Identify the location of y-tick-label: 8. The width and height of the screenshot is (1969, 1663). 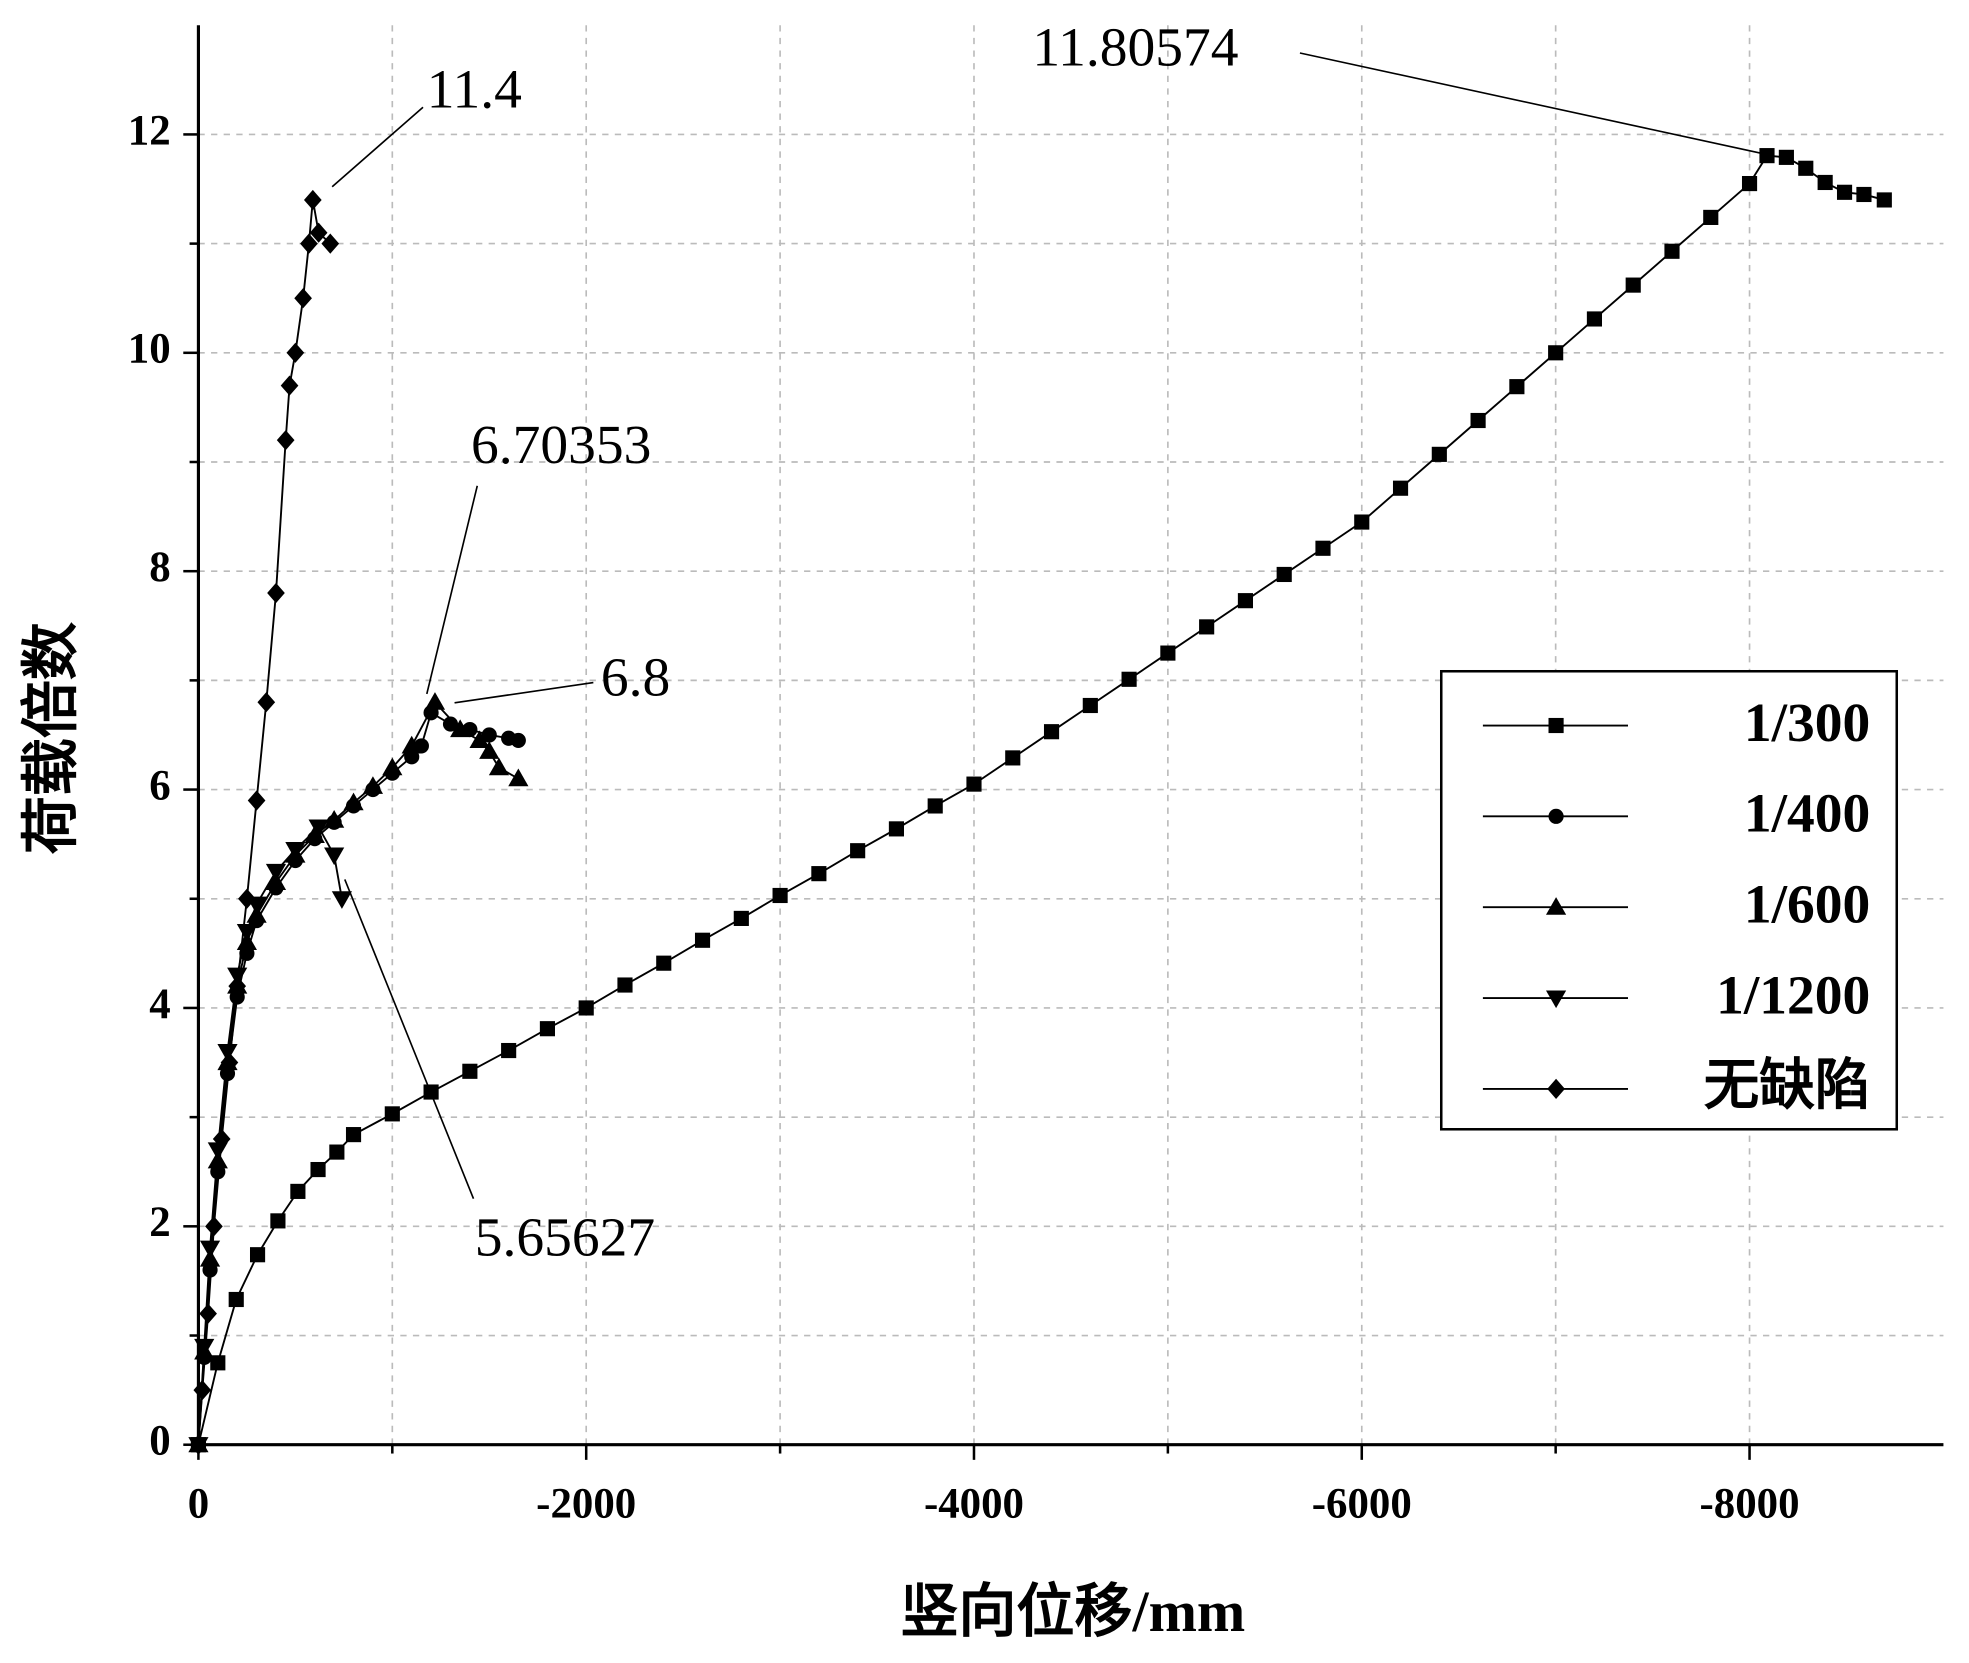
(159, 567).